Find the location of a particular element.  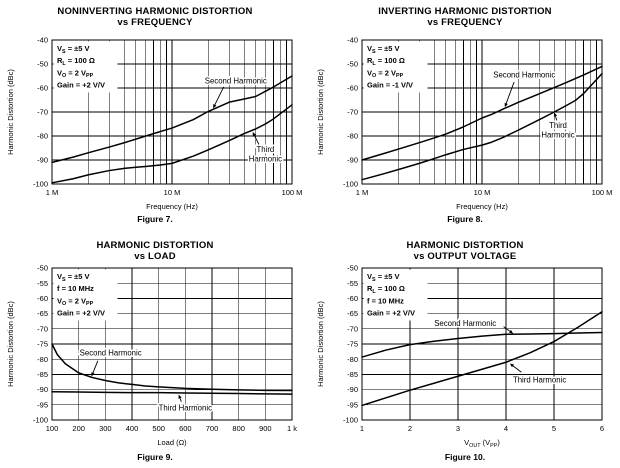

x-tick-label: 500 is located at coordinates (158, 428).